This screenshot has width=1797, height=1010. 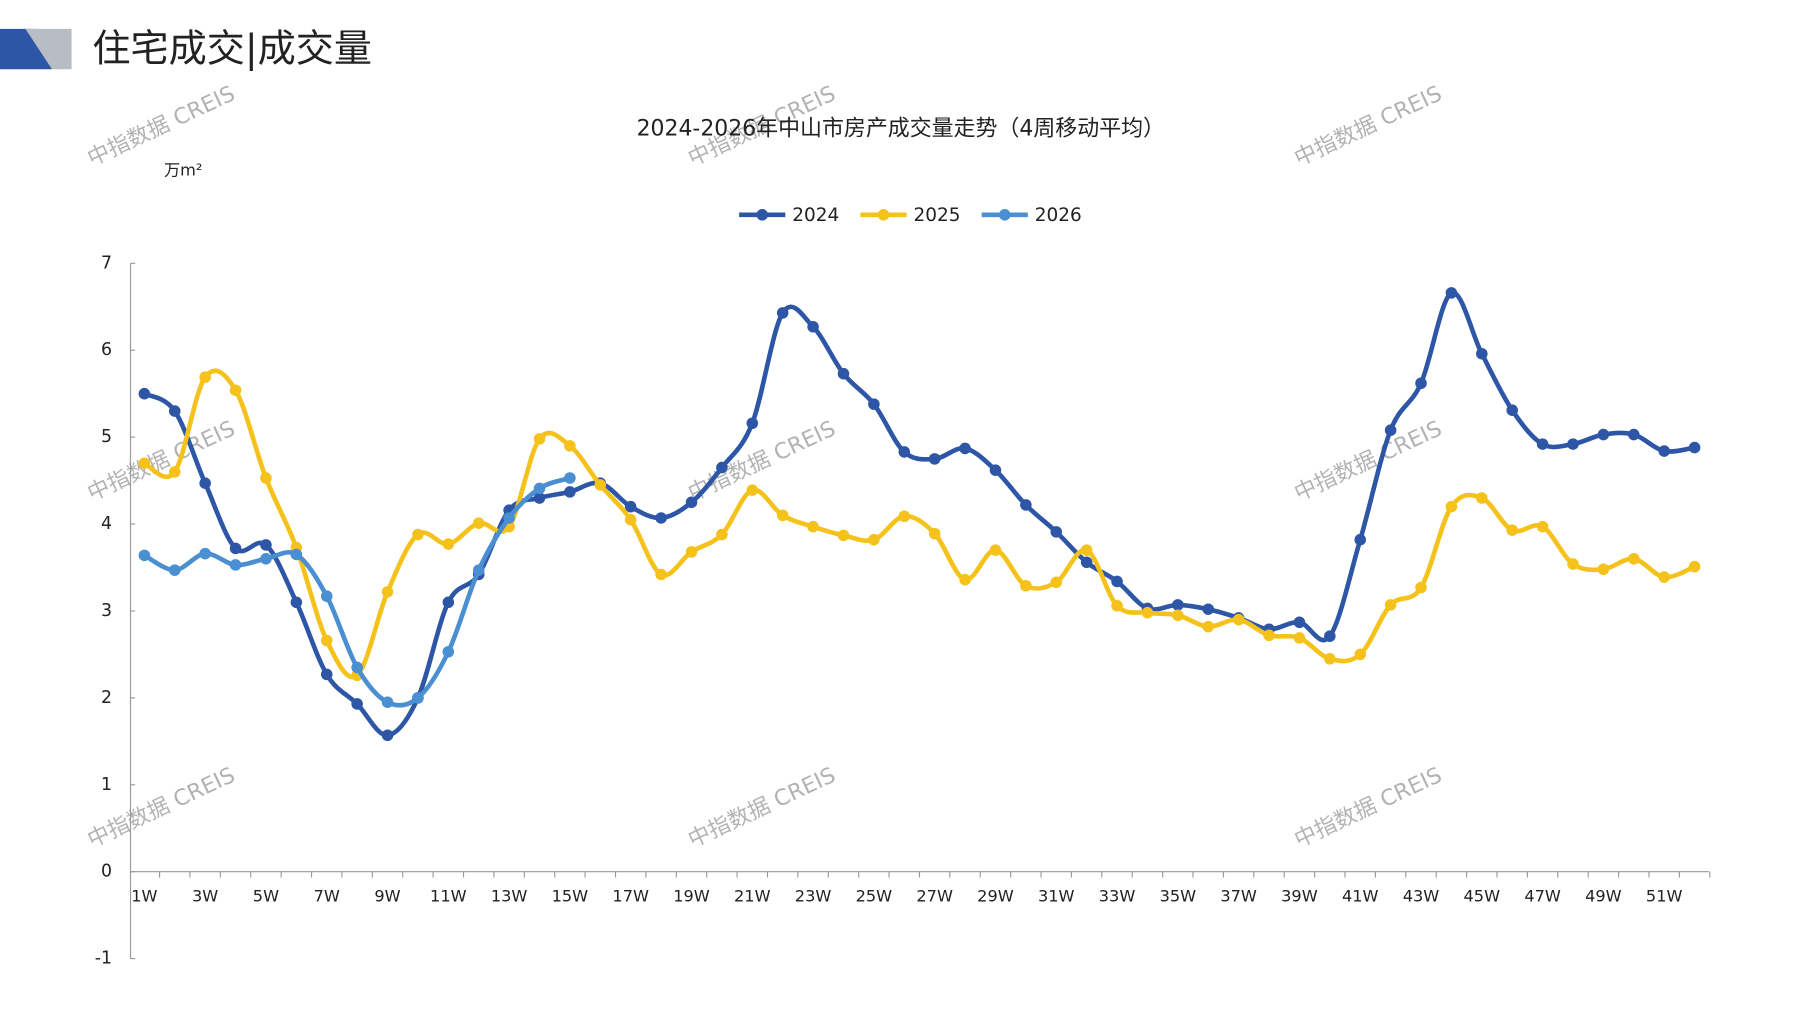 I want to click on x-tick-label: 11W, so click(x=448, y=896).